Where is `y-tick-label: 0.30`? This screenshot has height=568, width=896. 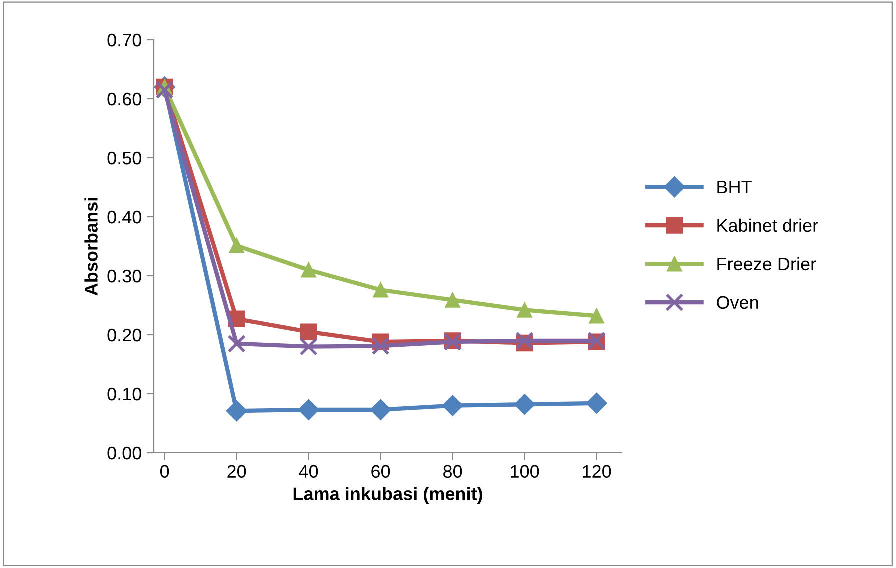
y-tick-label: 0.30 is located at coordinates (125, 276).